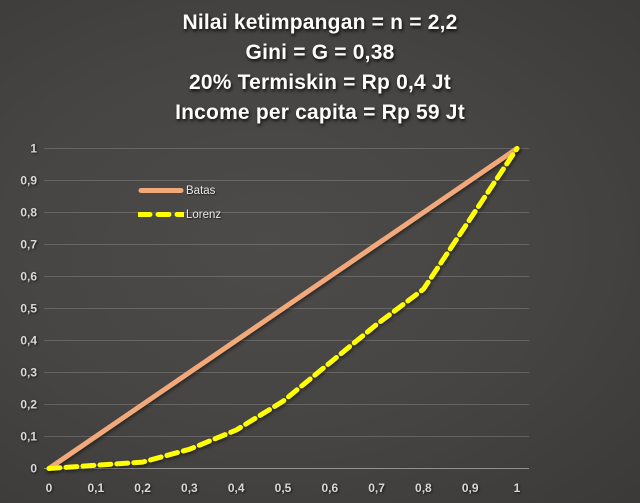  I want to click on y-tick-label: 0,8, so click(28, 213).